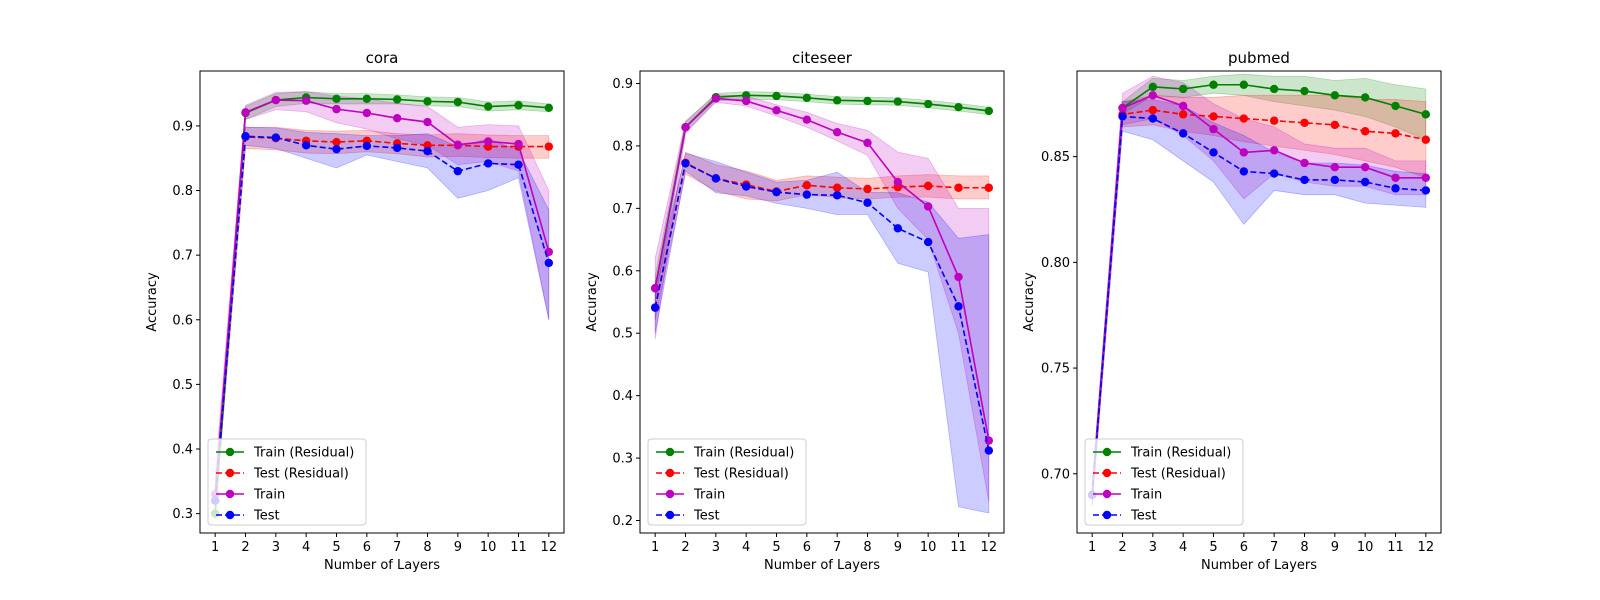 The image size is (1600, 600). I want to click on line-train-residual, so click(1259, 289).